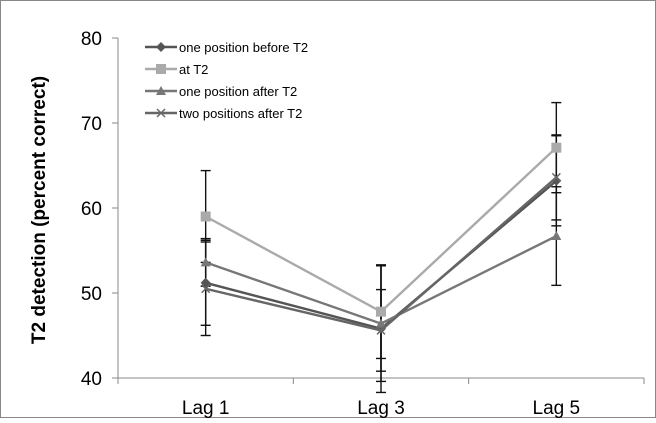  What do you see at coordinates (39, 210) in the screenshot?
I see `y-axis-label: T2 detection (percent correct)` at bounding box center [39, 210].